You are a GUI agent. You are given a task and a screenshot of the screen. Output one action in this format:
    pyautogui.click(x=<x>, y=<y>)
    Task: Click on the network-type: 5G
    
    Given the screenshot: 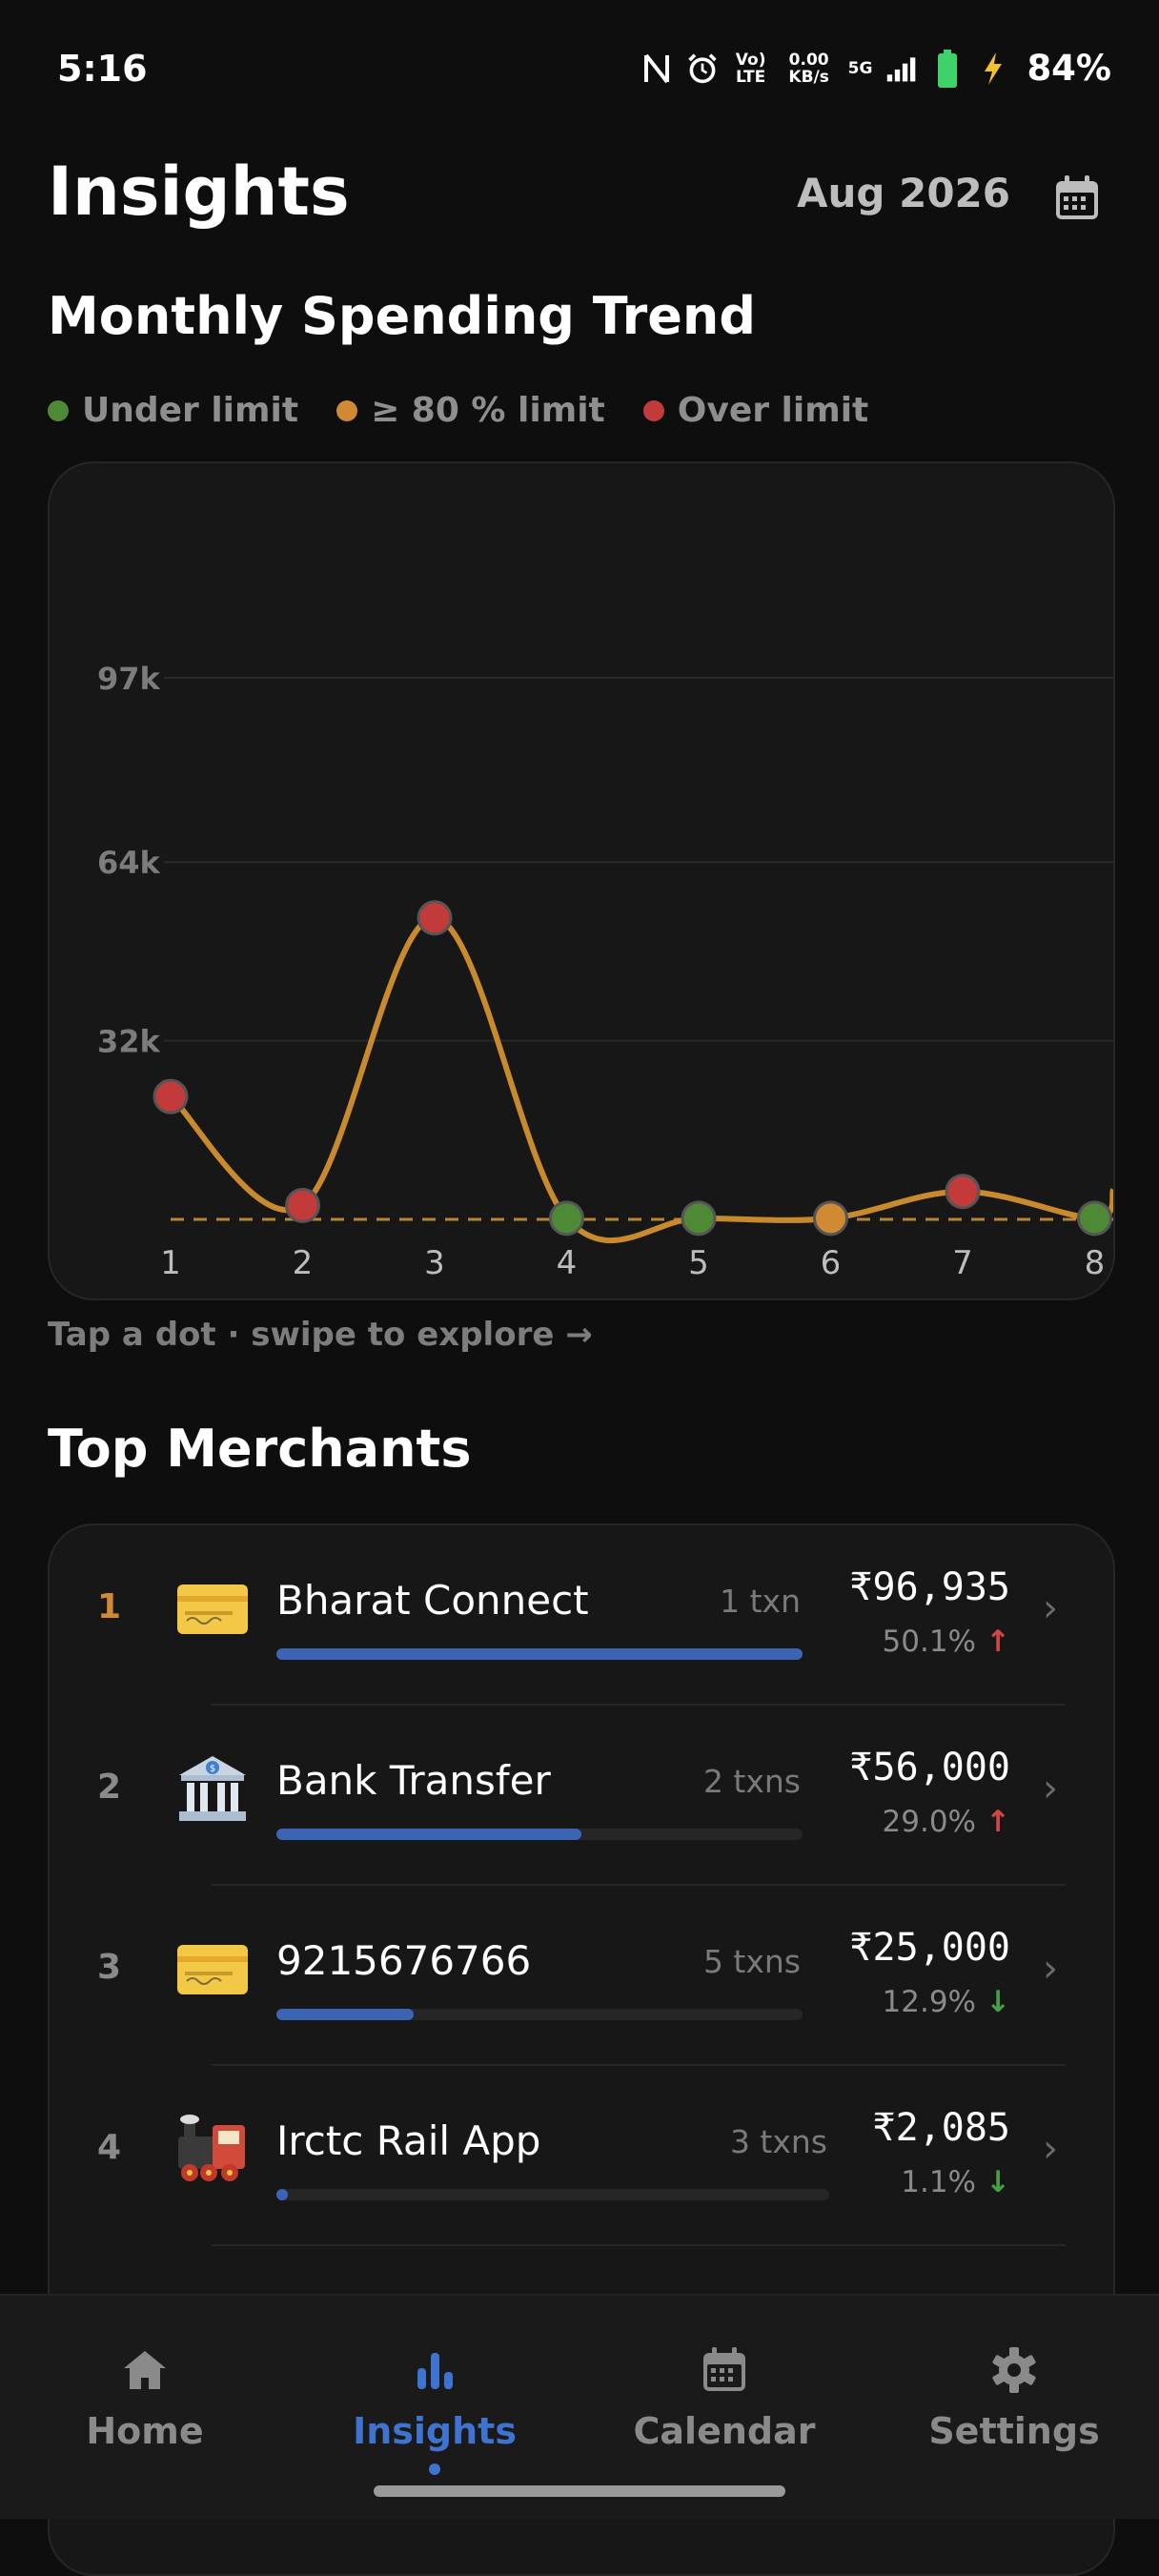 What is the action you would take?
    pyautogui.click(x=860, y=68)
    